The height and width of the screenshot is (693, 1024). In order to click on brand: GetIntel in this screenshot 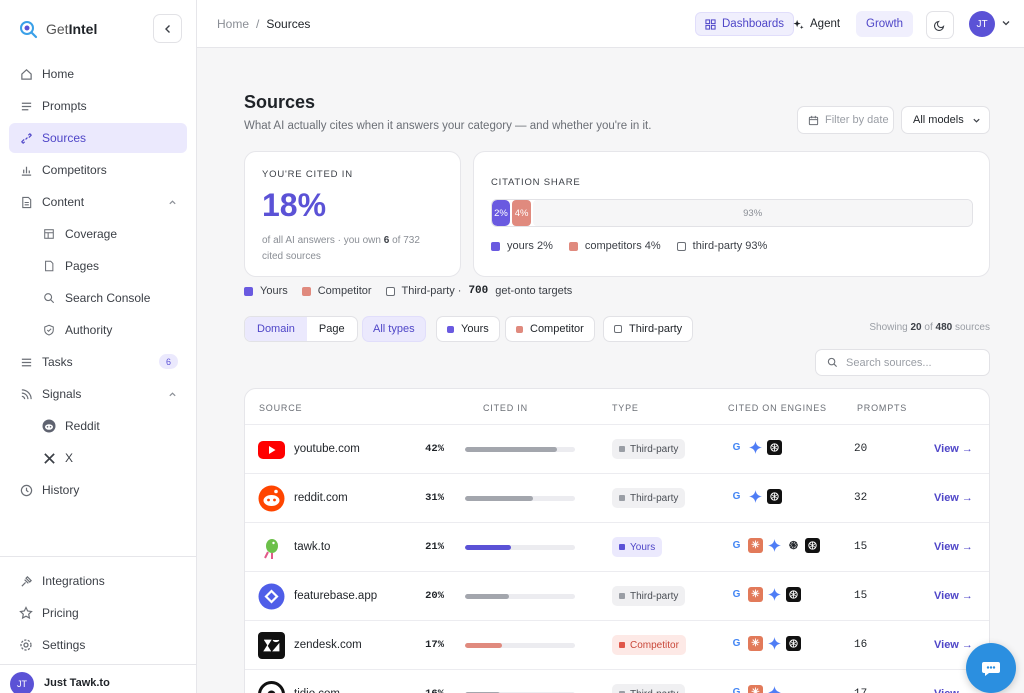, I will do `click(57, 29)`.